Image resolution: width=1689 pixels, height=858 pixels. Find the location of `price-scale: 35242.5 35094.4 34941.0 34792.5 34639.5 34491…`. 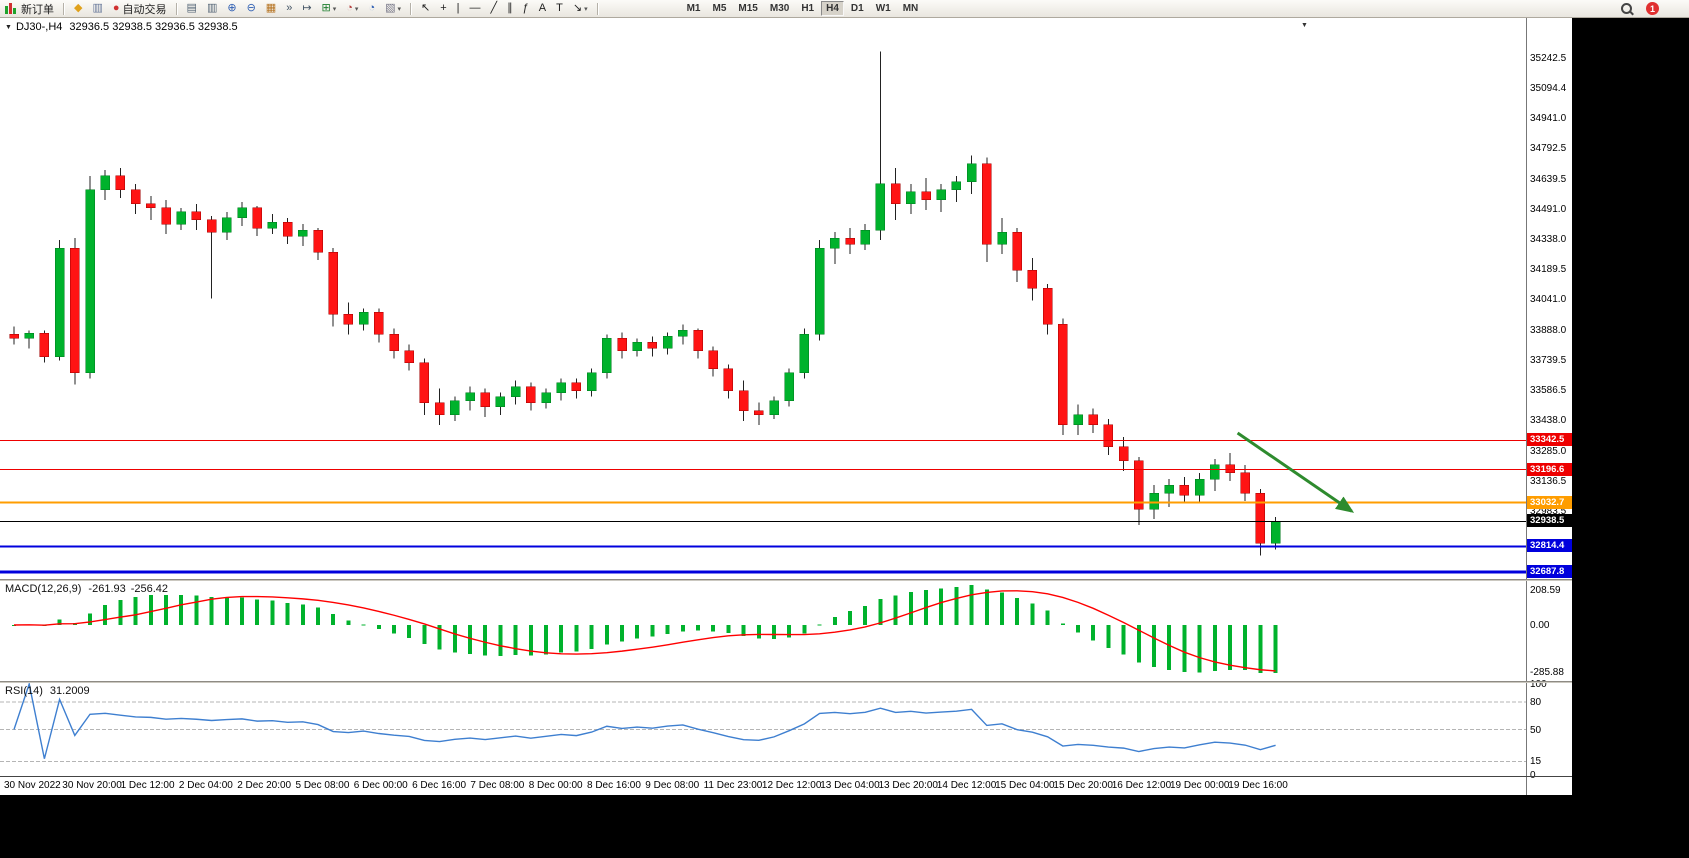

price-scale: 35242.5 35094.4 34941.0 34792.5 34639.5 34491… is located at coordinates (1549, 406).